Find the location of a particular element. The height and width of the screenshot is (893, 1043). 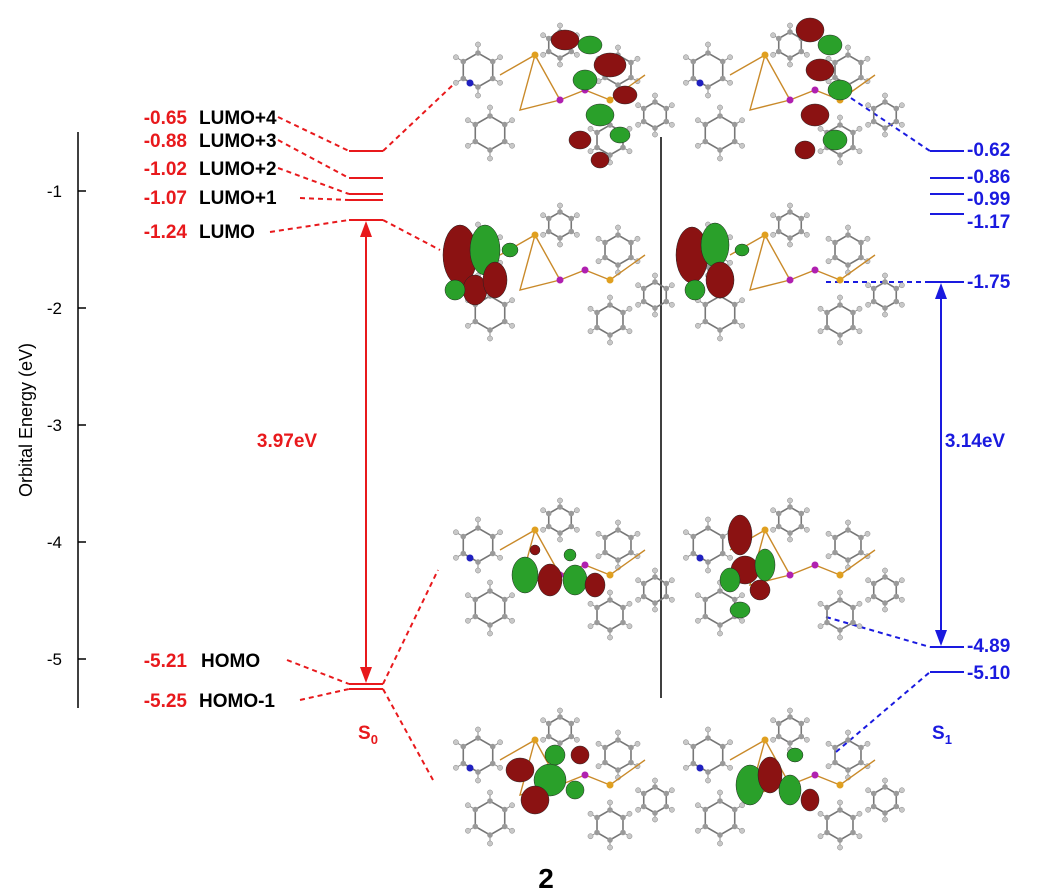

s1-state-label-main: S is located at coordinates (938, 733).